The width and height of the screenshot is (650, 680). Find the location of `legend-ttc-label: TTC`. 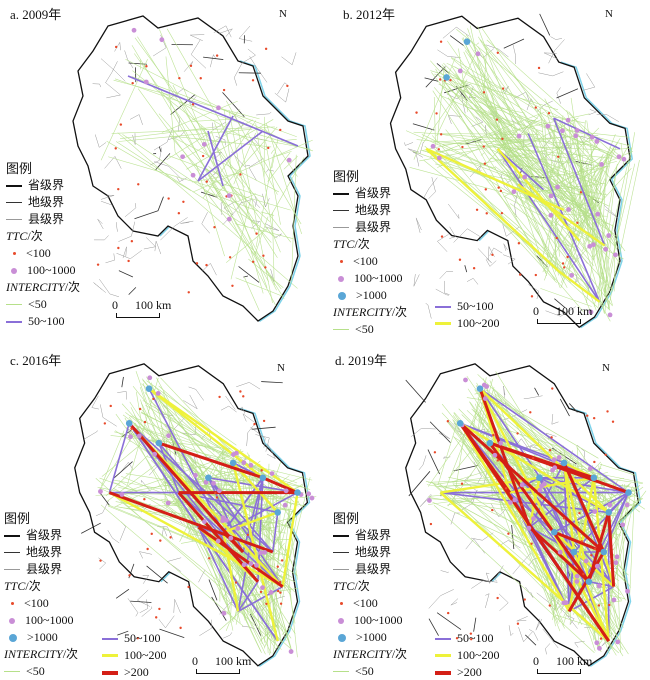

legend-ttc-label: TTC is located at coordinates (344, 586).